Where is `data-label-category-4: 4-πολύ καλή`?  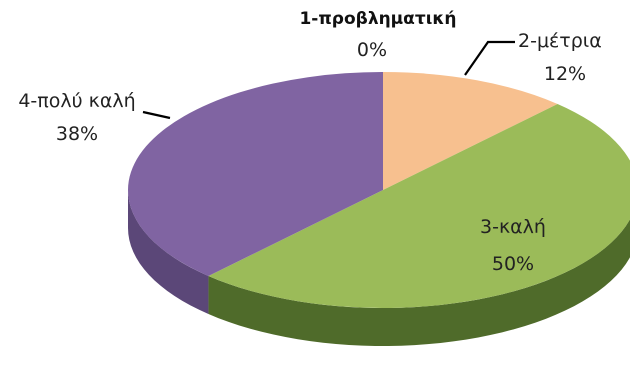 data-label-category-4: 4-πολύ καλή is located at coordinates (76, 101).